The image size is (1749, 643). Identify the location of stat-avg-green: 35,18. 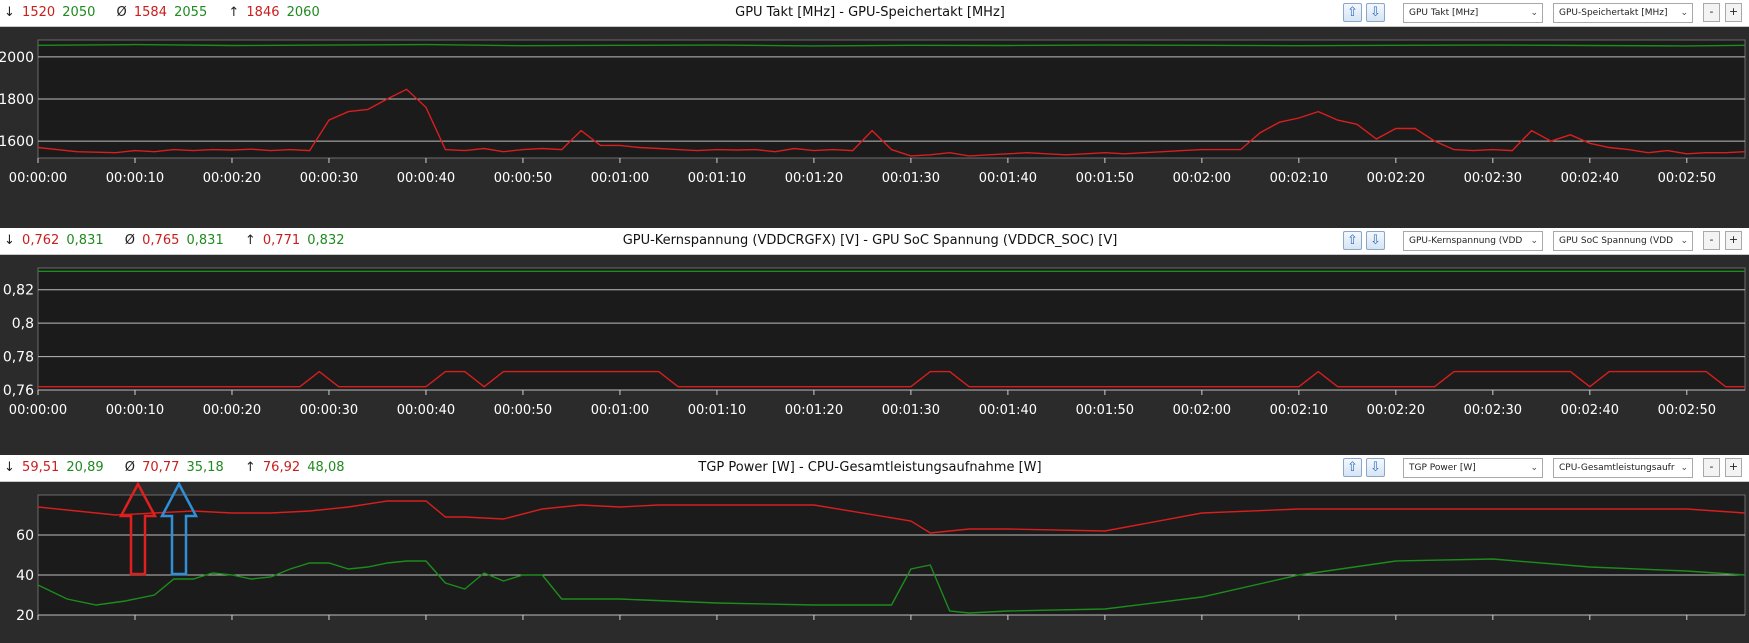
(205, 467).